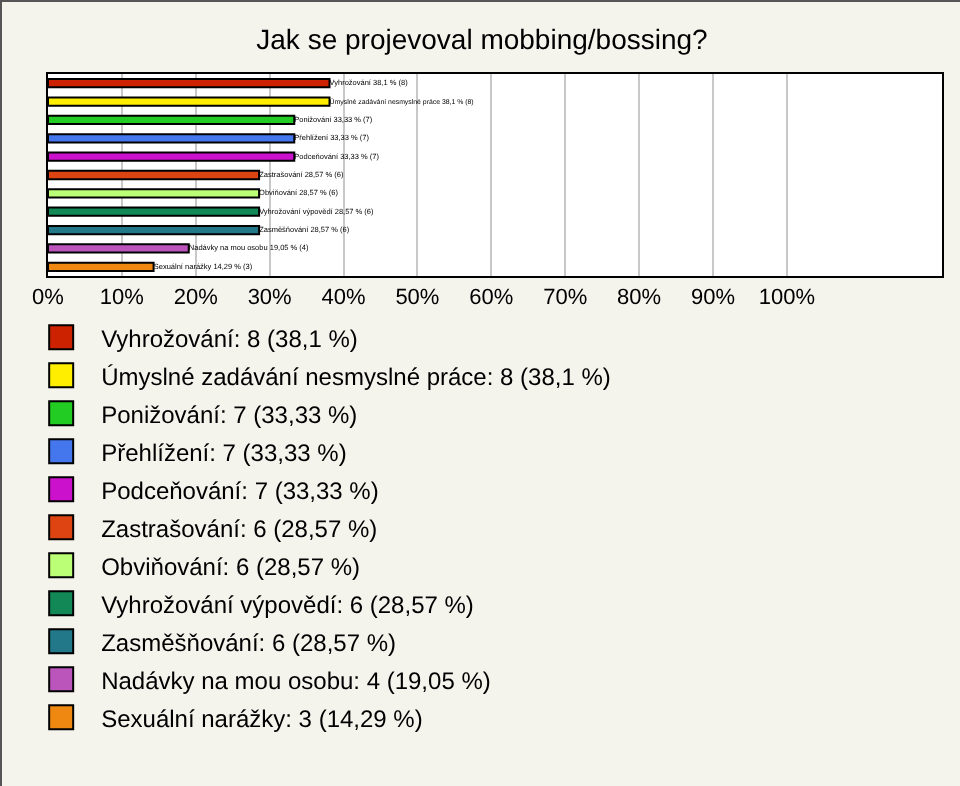 The width and height of the screenshot is (960, 786). I want to click on x-tick-label: 20%, so click(196, 298).